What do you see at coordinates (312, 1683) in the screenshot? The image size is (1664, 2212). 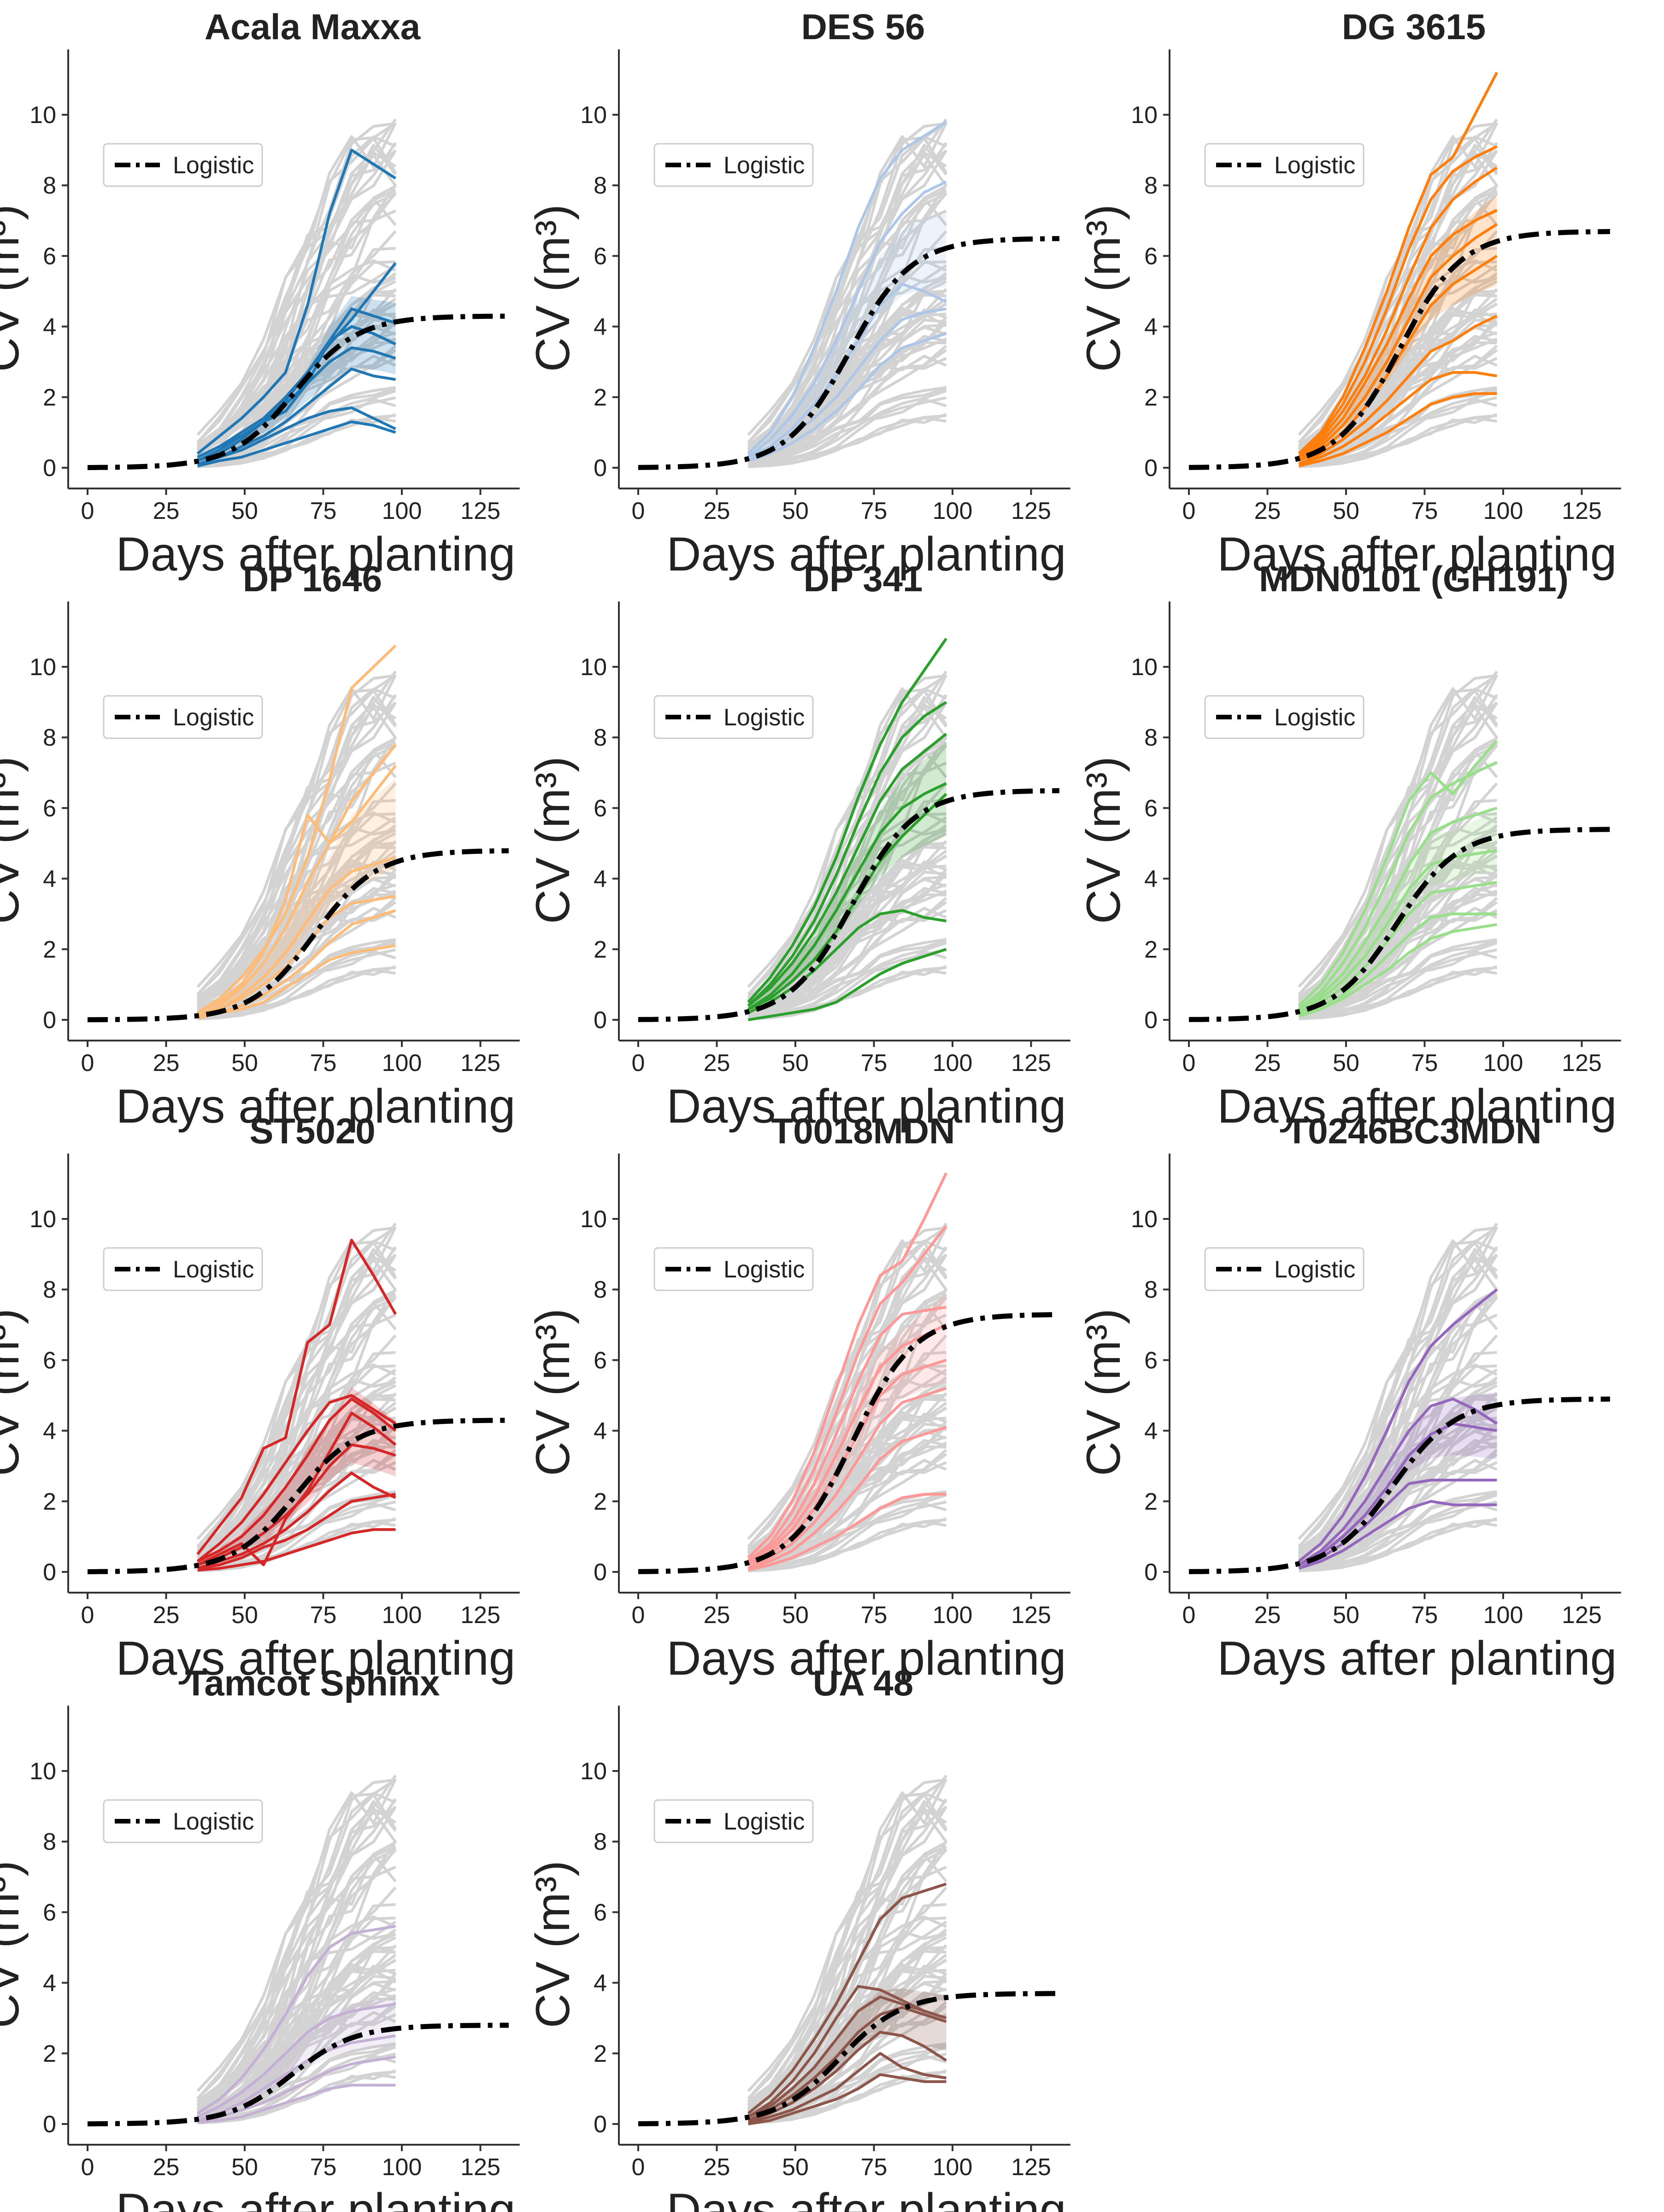 I see `panel-title: Tamcot Sphinx` at bounding box center [312, 1683].